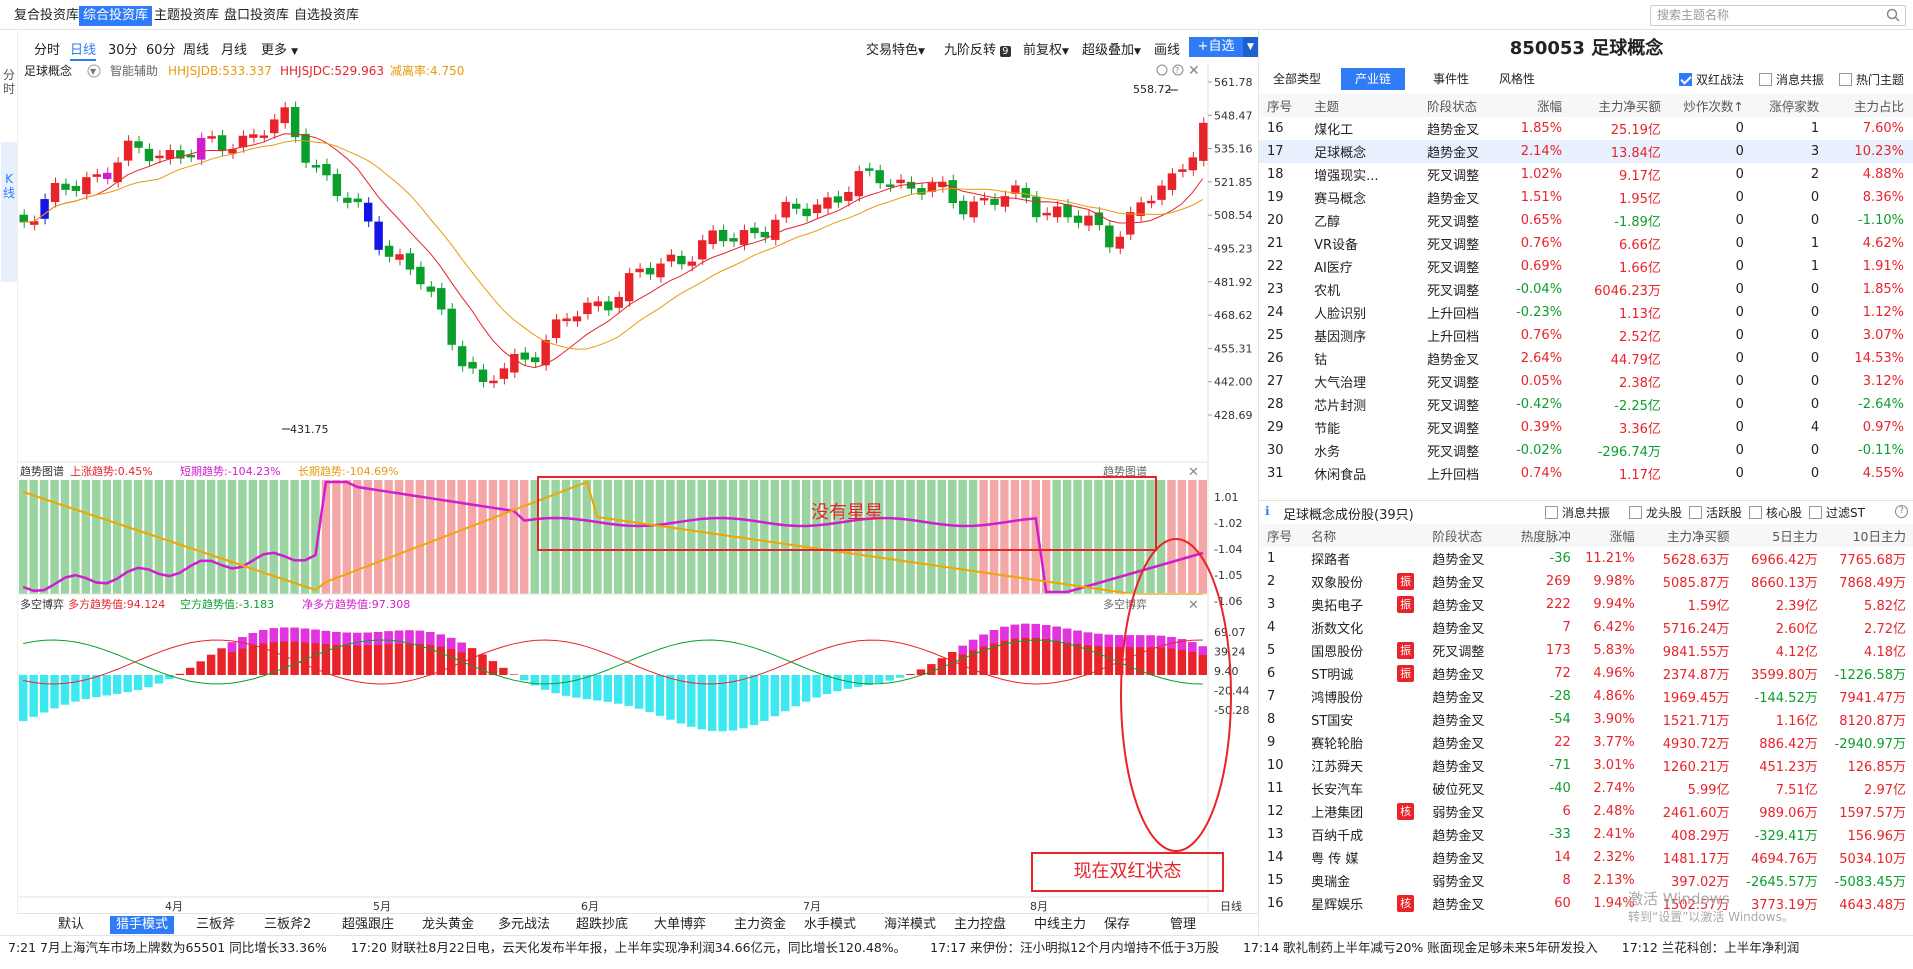 Image resolution: width=1913 pixels, height=969 pixels. I want to click on checkbox-active: 活跃股, so click(1715, 512).